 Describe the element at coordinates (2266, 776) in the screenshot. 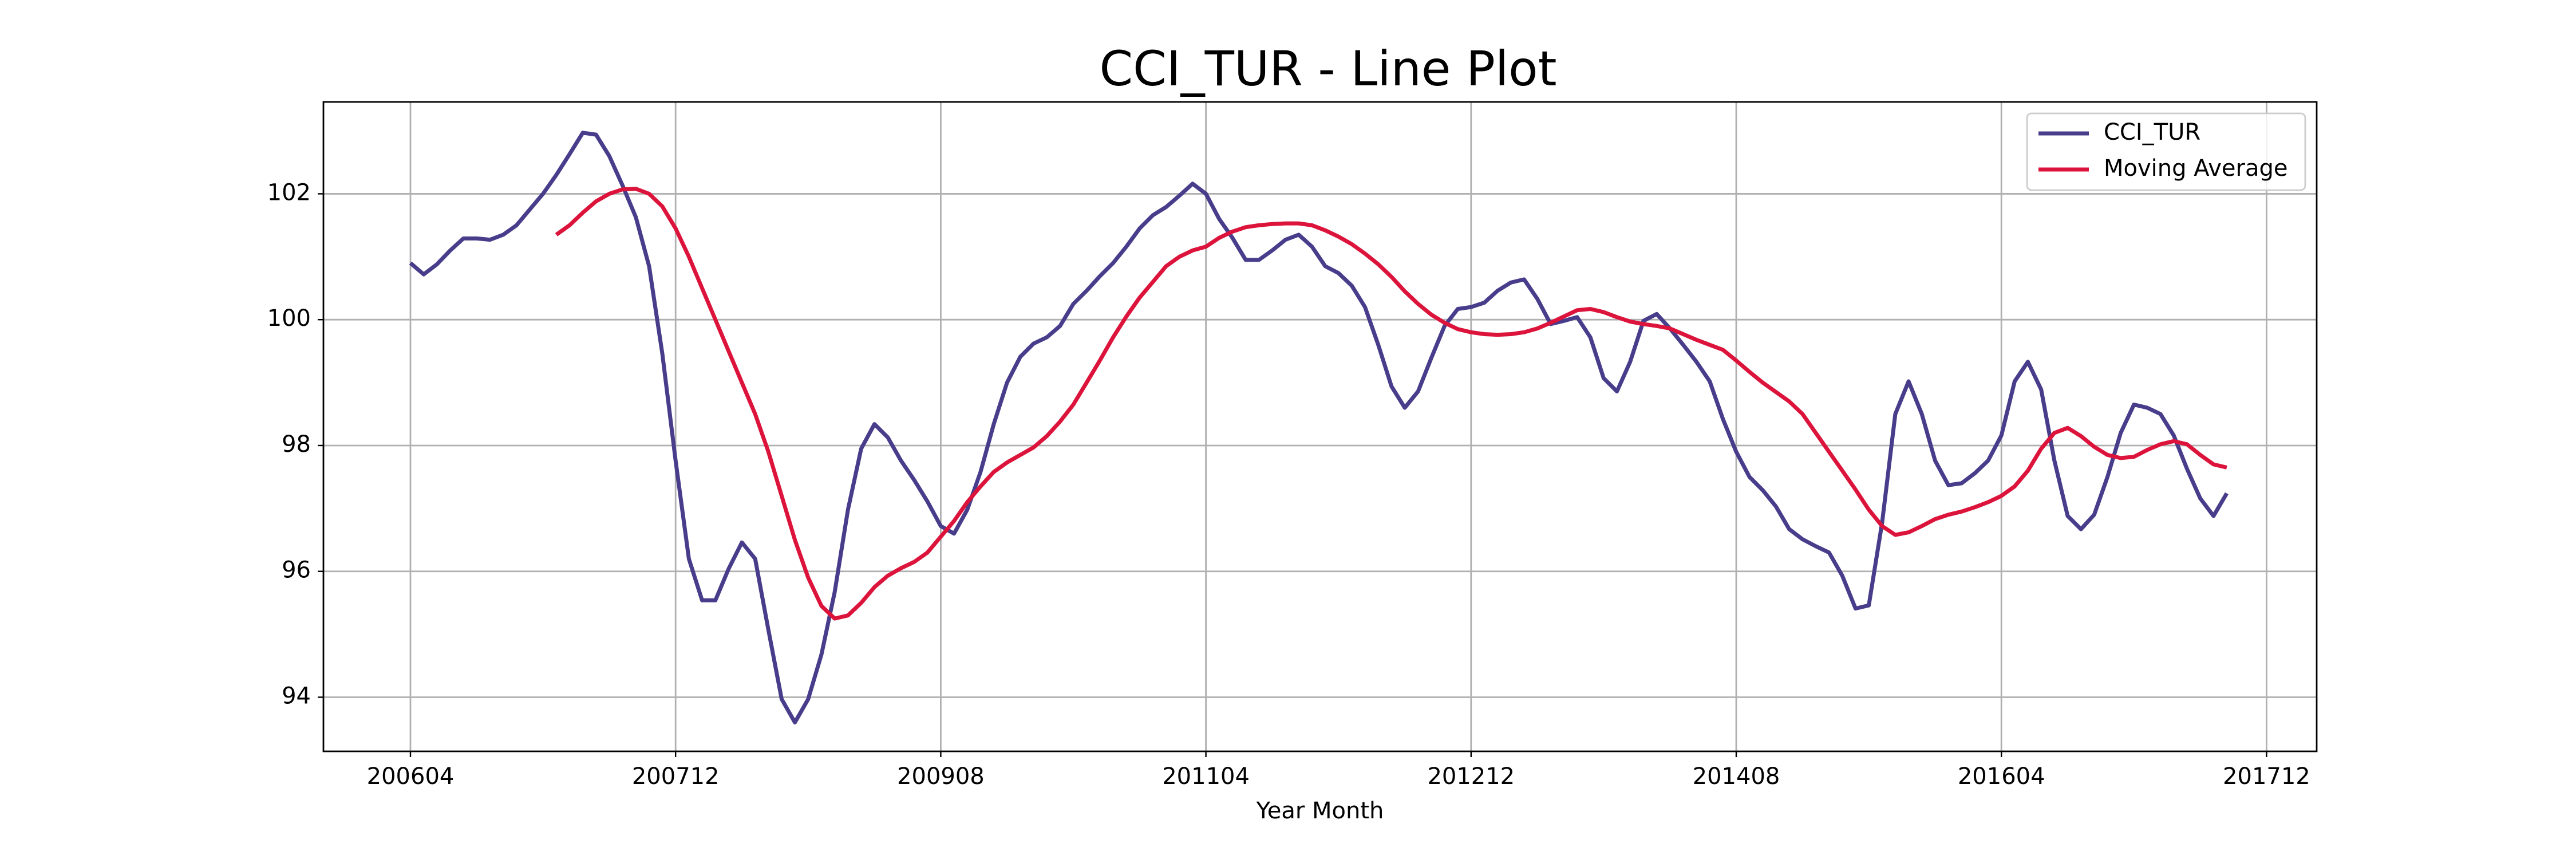

I see `x-tick-label: 201712` at that location.